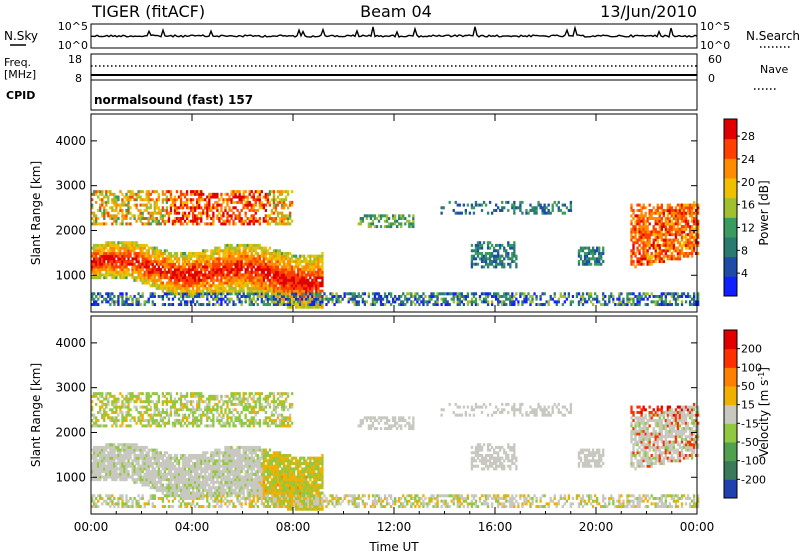 This screenshot has width=800, height=554. What do you see at coordinates (20, 95) in the screenshot?
I see `cpid-label: CPID` at bounding box center [20, 95].